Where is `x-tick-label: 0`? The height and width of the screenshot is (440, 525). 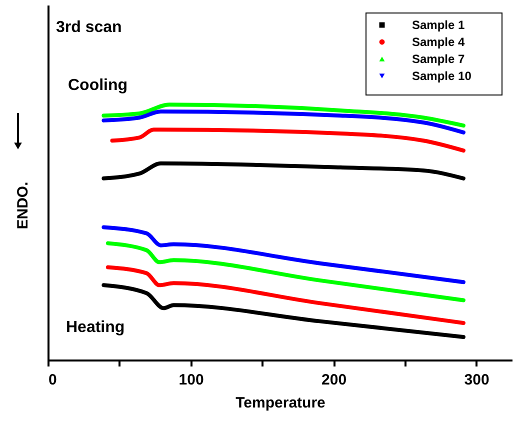 x-tick-label: 0 is located at coordinates (52, 380).